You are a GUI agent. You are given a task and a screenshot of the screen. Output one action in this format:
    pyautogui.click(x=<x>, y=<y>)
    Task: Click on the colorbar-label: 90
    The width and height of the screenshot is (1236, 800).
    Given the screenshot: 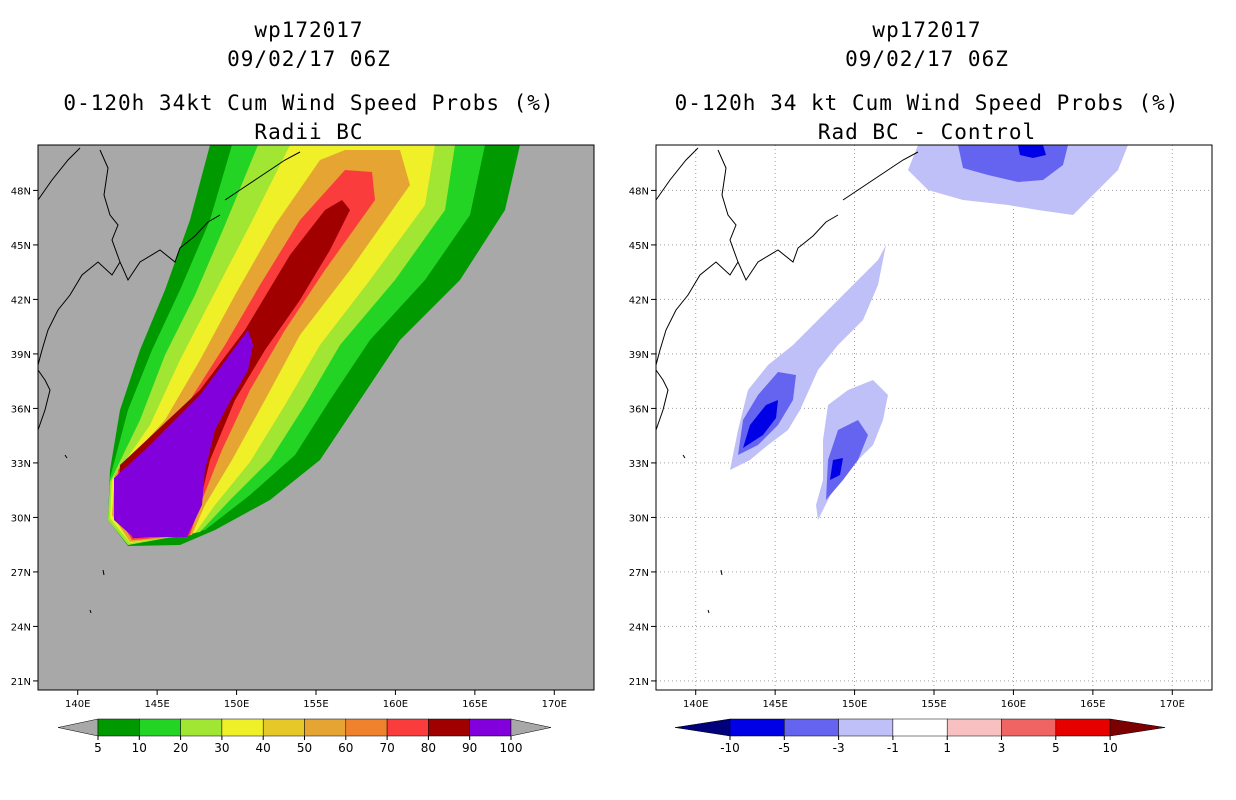 What is the action you would take?
    pyautogui.click(x=469, y=748)
    